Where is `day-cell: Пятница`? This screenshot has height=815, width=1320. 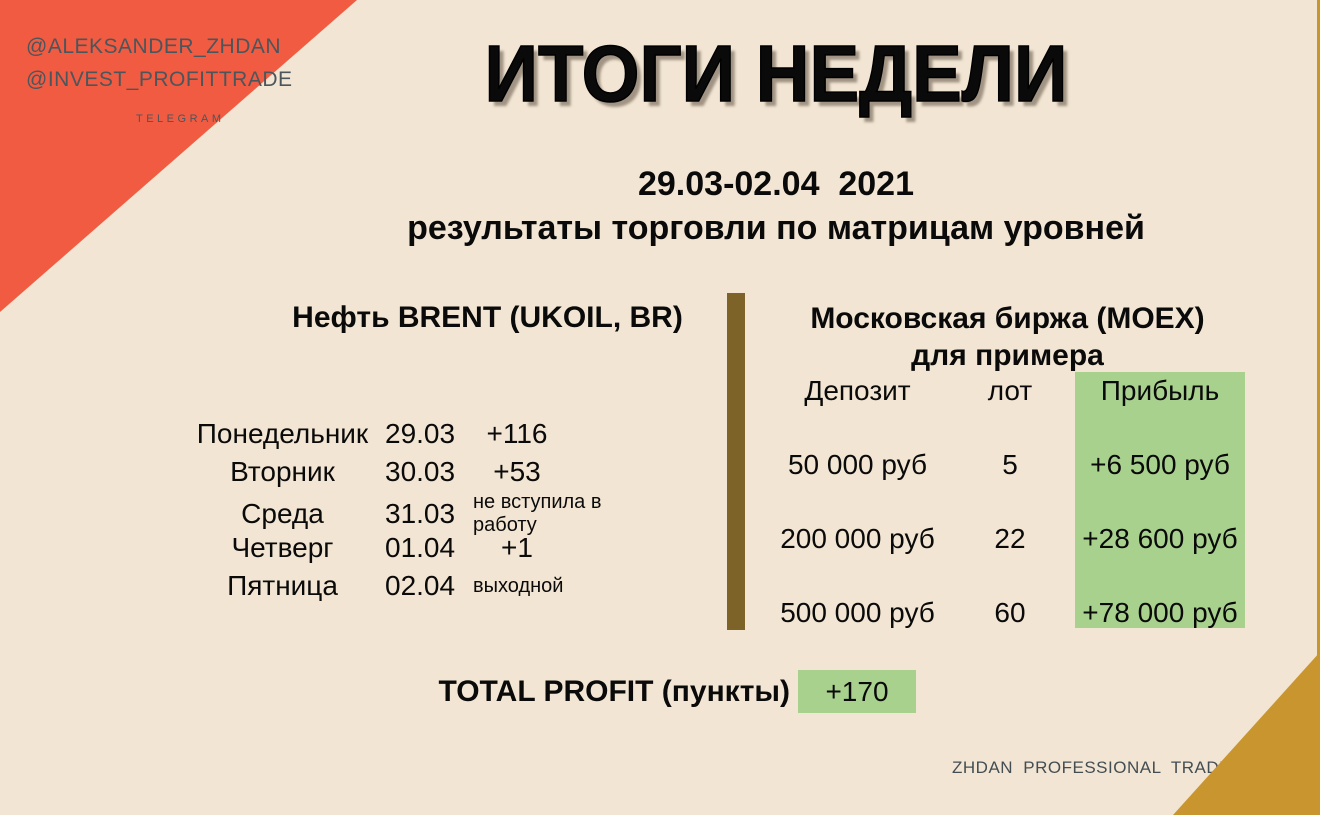
day-cell: Пятница is located at coordinates (282, 585).